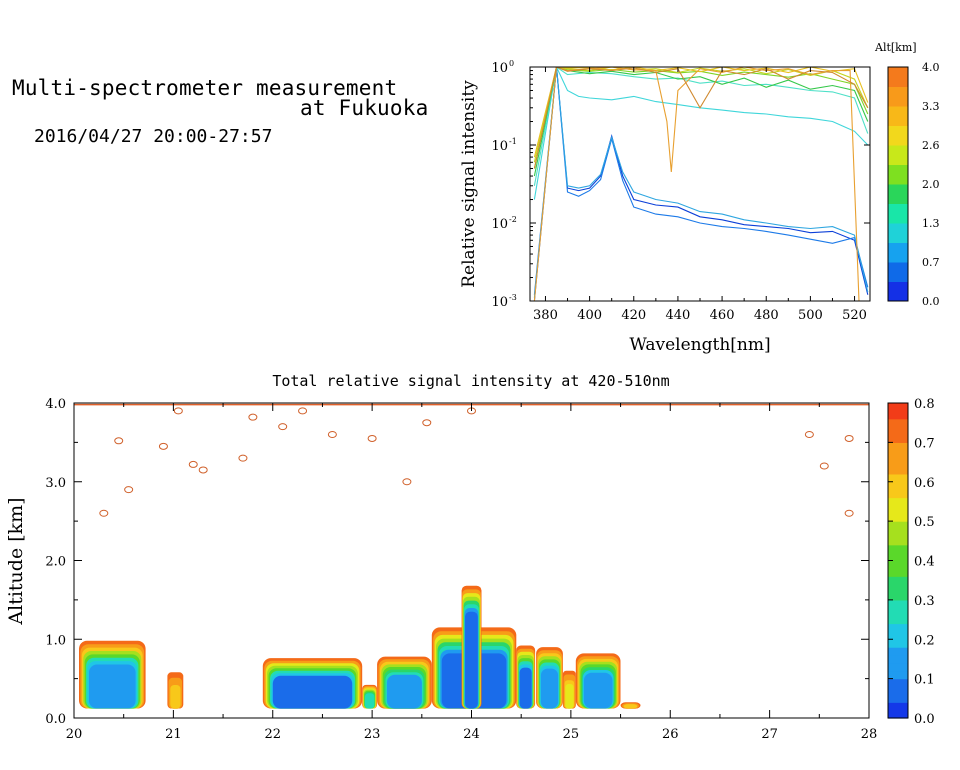  I want to click on altitude-colorbar-tick-3: 2.0, so click(931, 184).